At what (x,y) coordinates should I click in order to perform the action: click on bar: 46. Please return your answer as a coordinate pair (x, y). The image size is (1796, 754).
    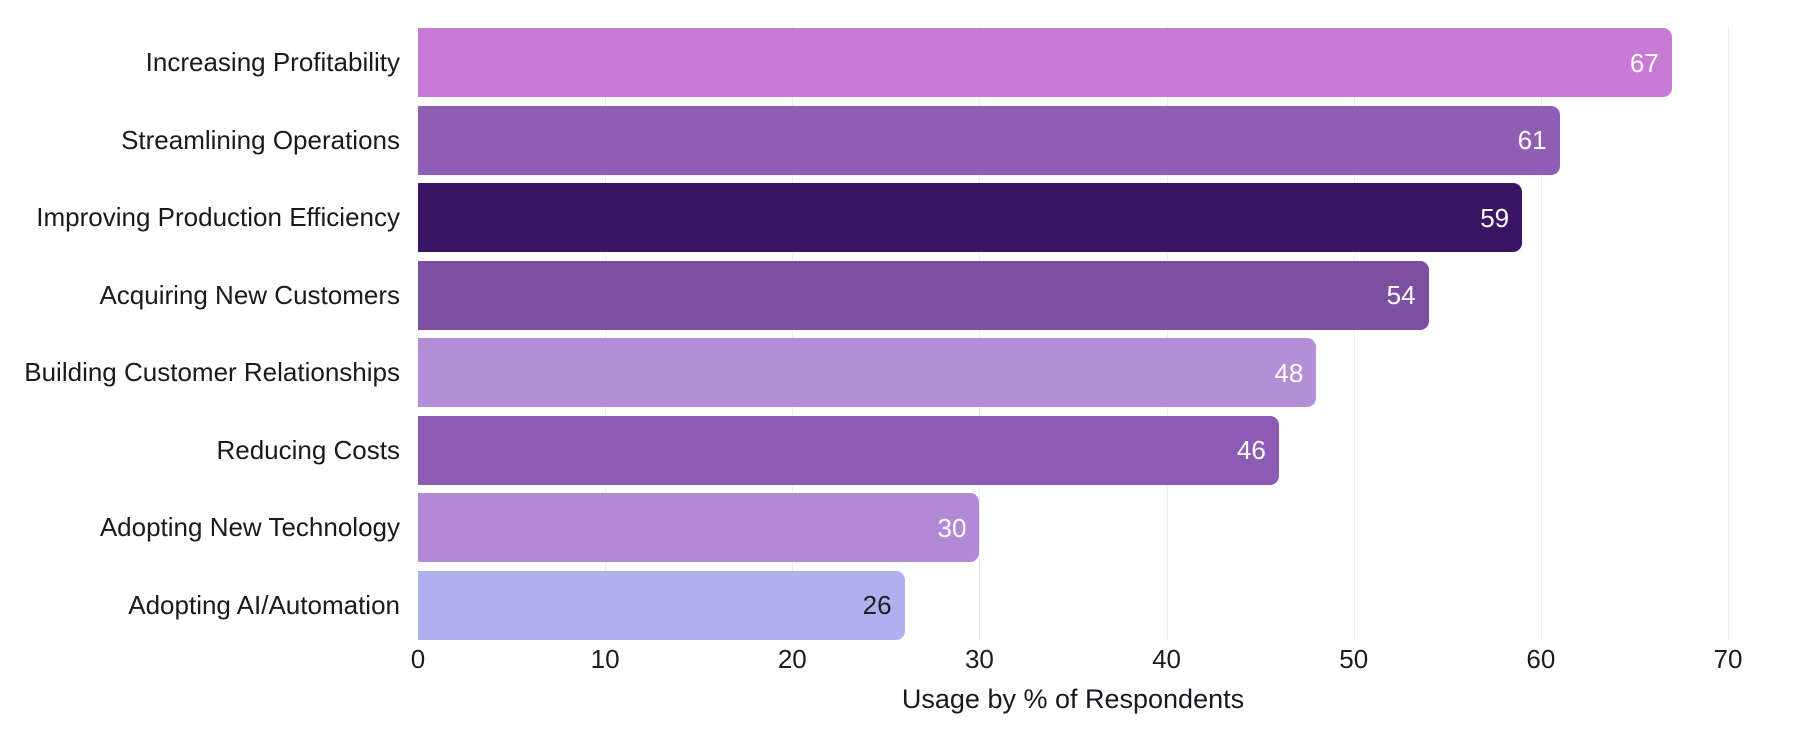
    Looking at the image, I should click on (848, 450).